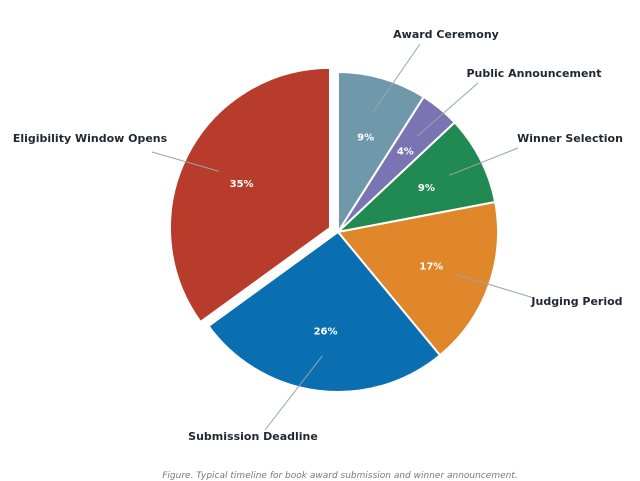 The width and height of the screenshot is (640, 481). What do you see at coordinates (381, 153) in the screenshot?
I see `pie-slice-award-ceremony` at bounding box center [381, 153].